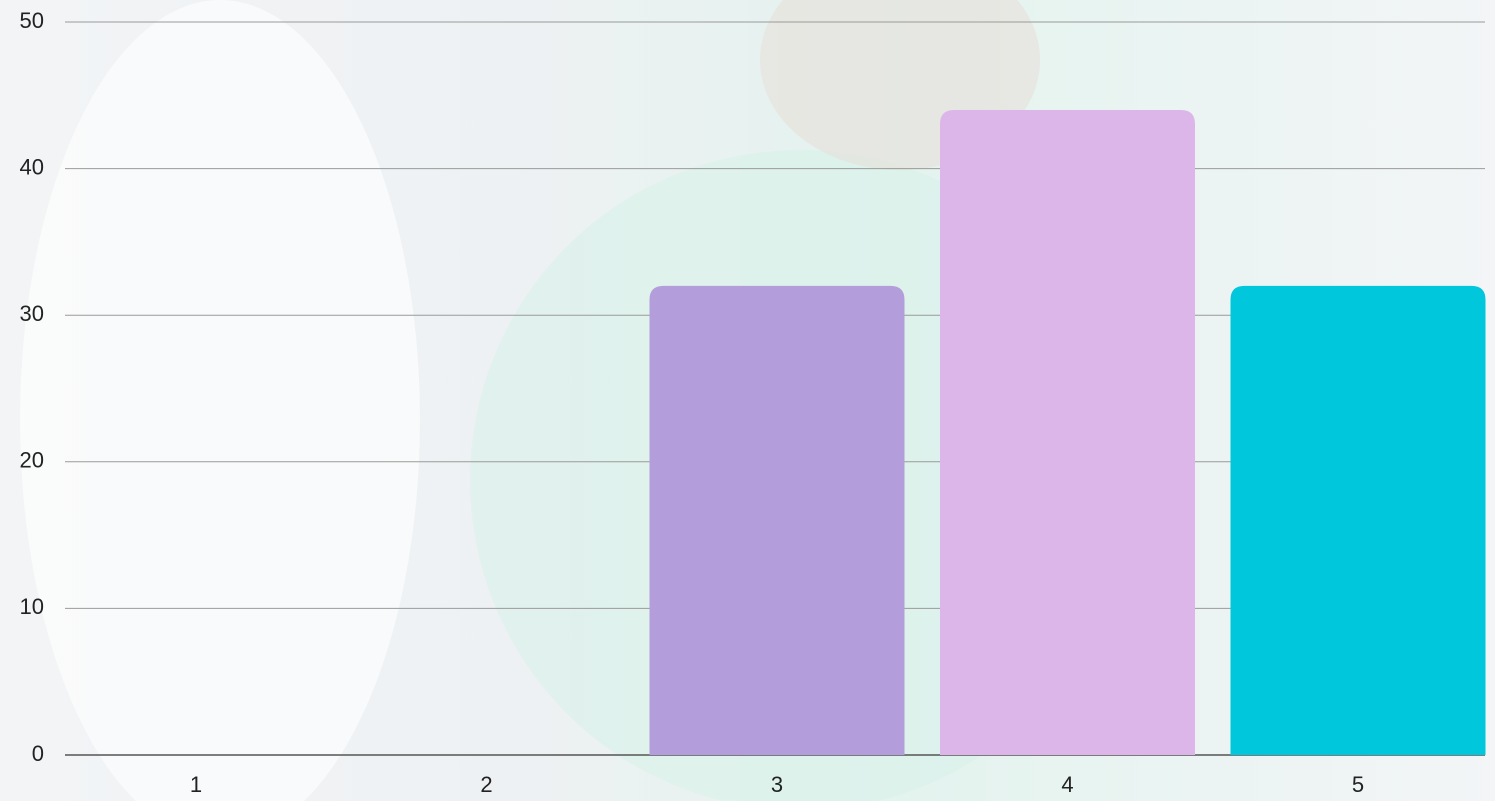  What do you see at coordinates (1067, 784) in the screenshot?
I see `x-tick-label: 4` at bounding box center [1067, 784].